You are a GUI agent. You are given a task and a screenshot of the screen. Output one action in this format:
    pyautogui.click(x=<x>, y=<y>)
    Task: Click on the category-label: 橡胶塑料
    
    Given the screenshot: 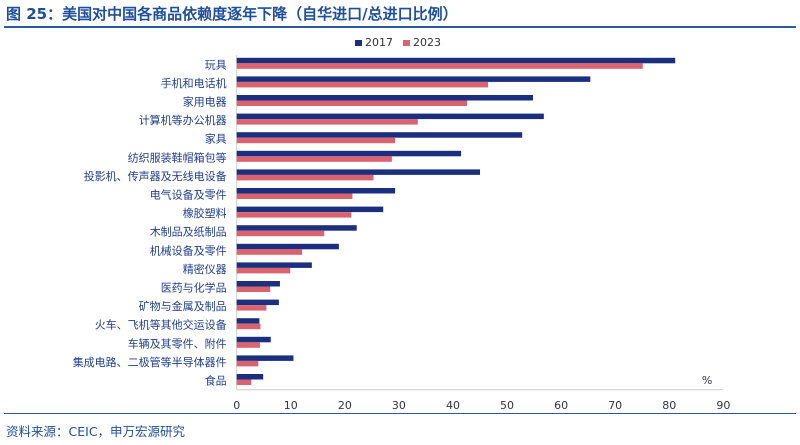 What is the action you would take?
    pyautogui.click(x=205, y=213)
    